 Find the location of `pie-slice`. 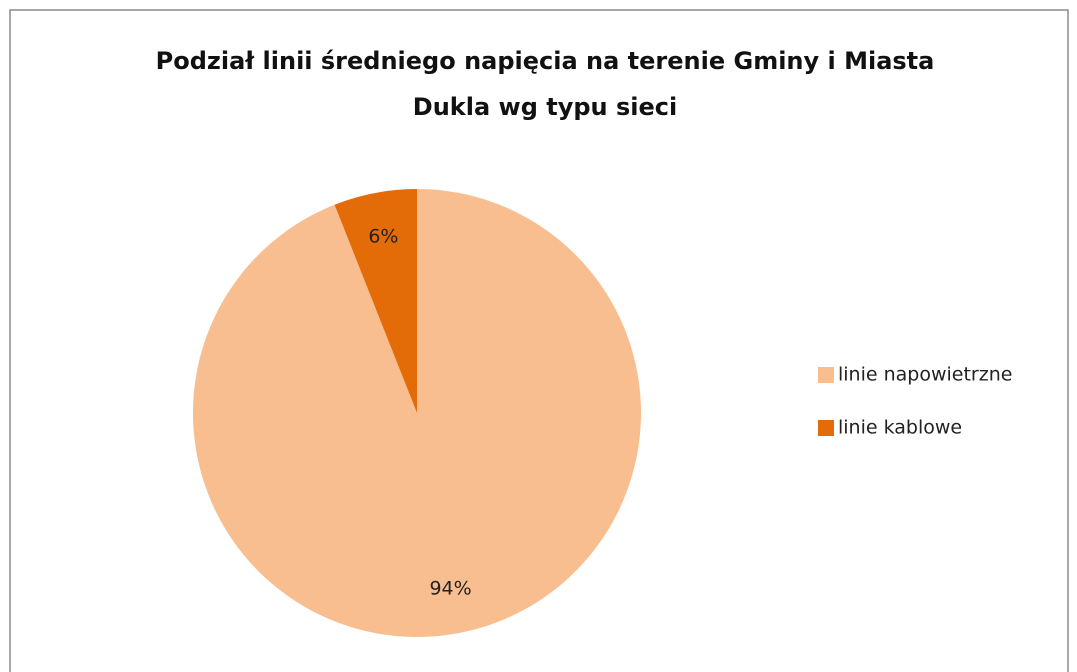

pie-slice is located at coordinates (375, 301).